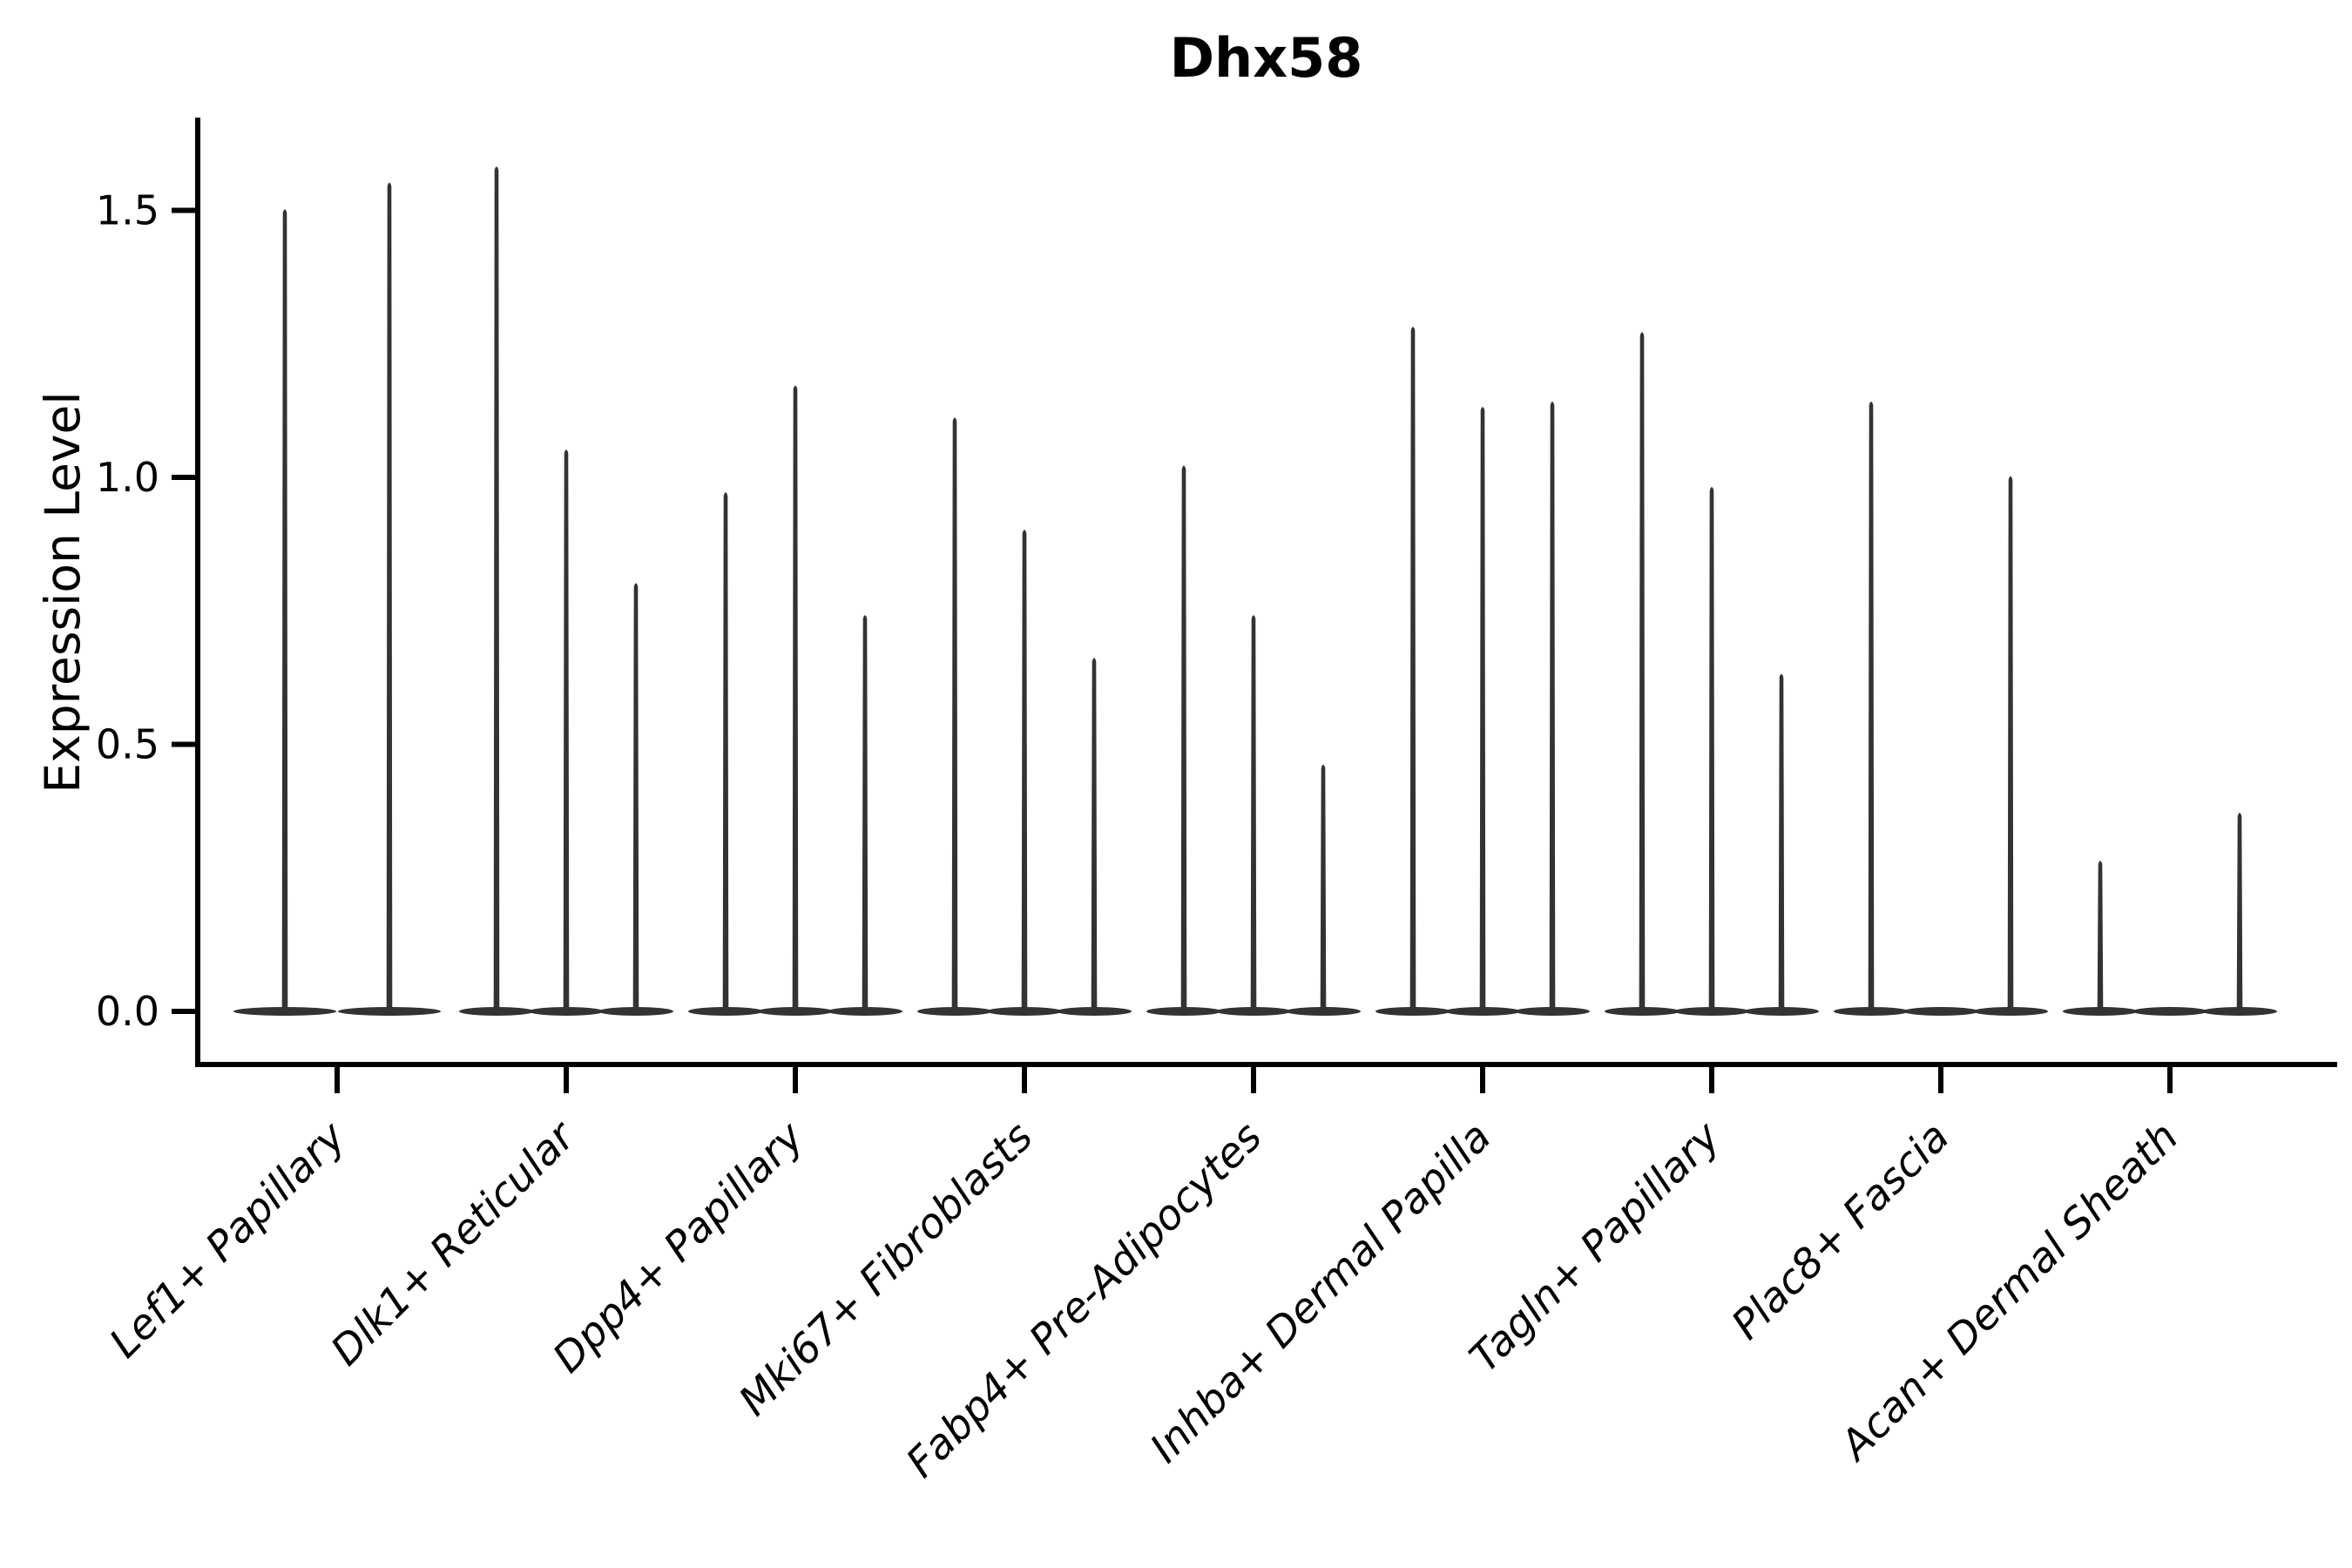 The height and width of the screenshot is (1568, 2352). Describe the element at coordinates (127, 477) in the screenshot. I see `y-tick-label: 1.0` at that location.